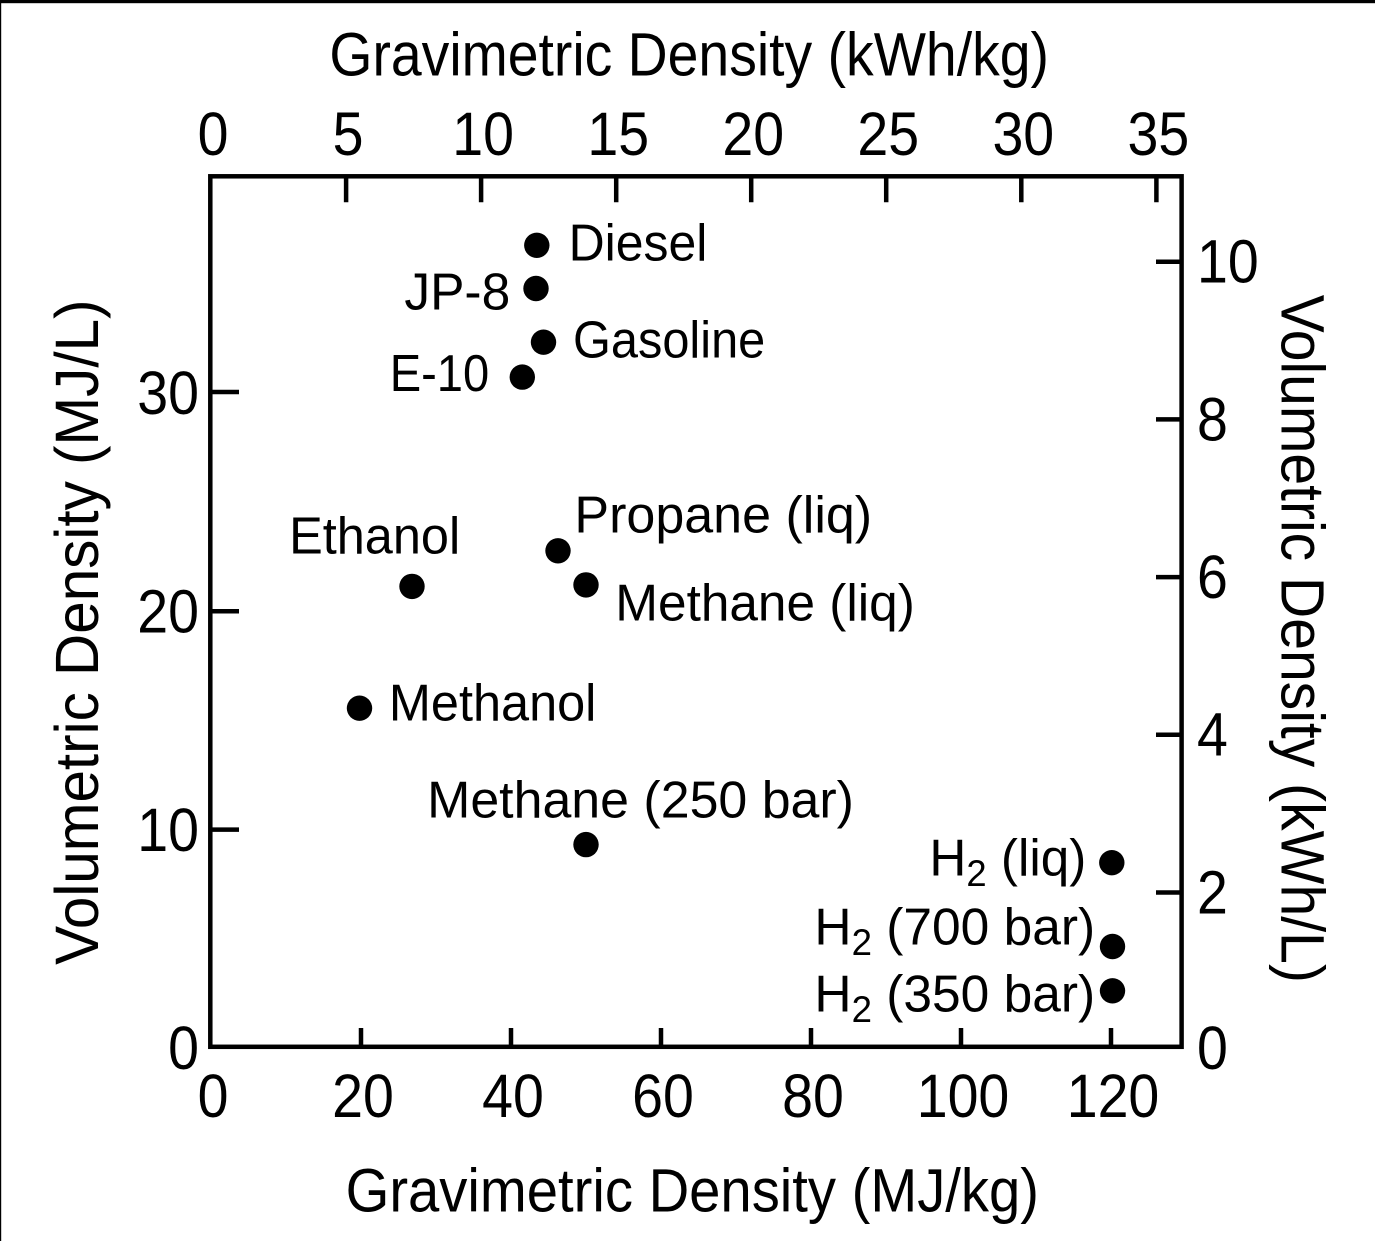 The width and height of the screenshot is (1375, 1241). Describe the element at coordinates (723, 516) in the screenshot. I see `svg-text: Propane (liq)` at that location.